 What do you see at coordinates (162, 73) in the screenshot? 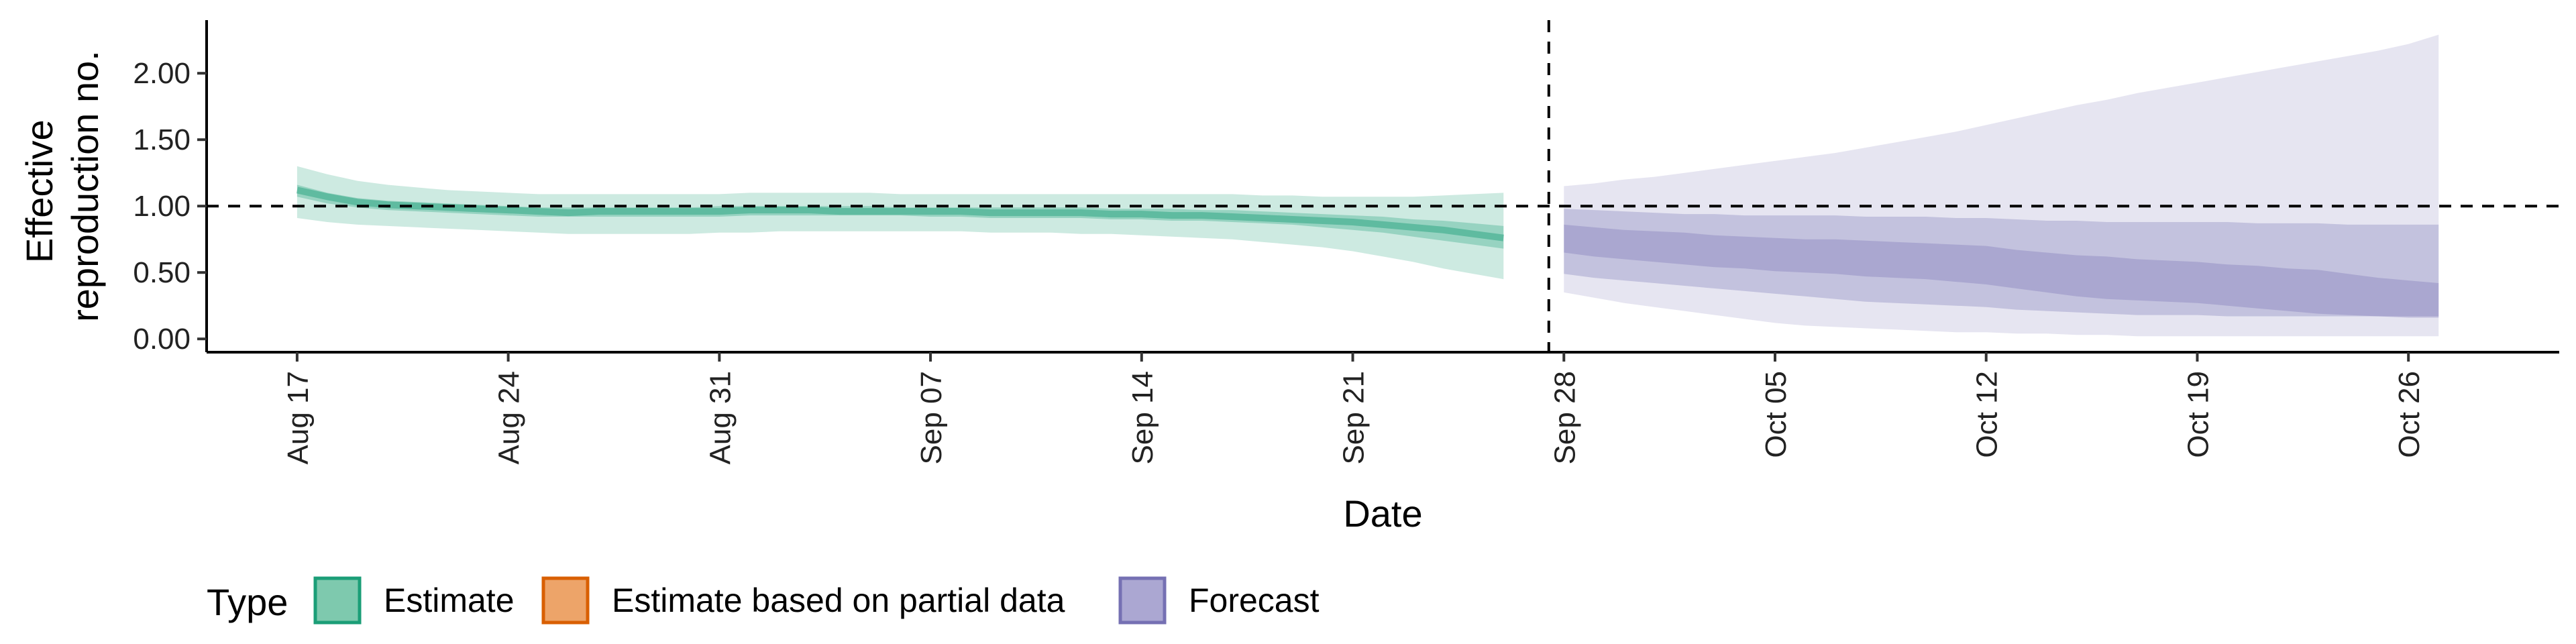
I see `y-tick-label: 2.00` at bounding box center [162, 73].